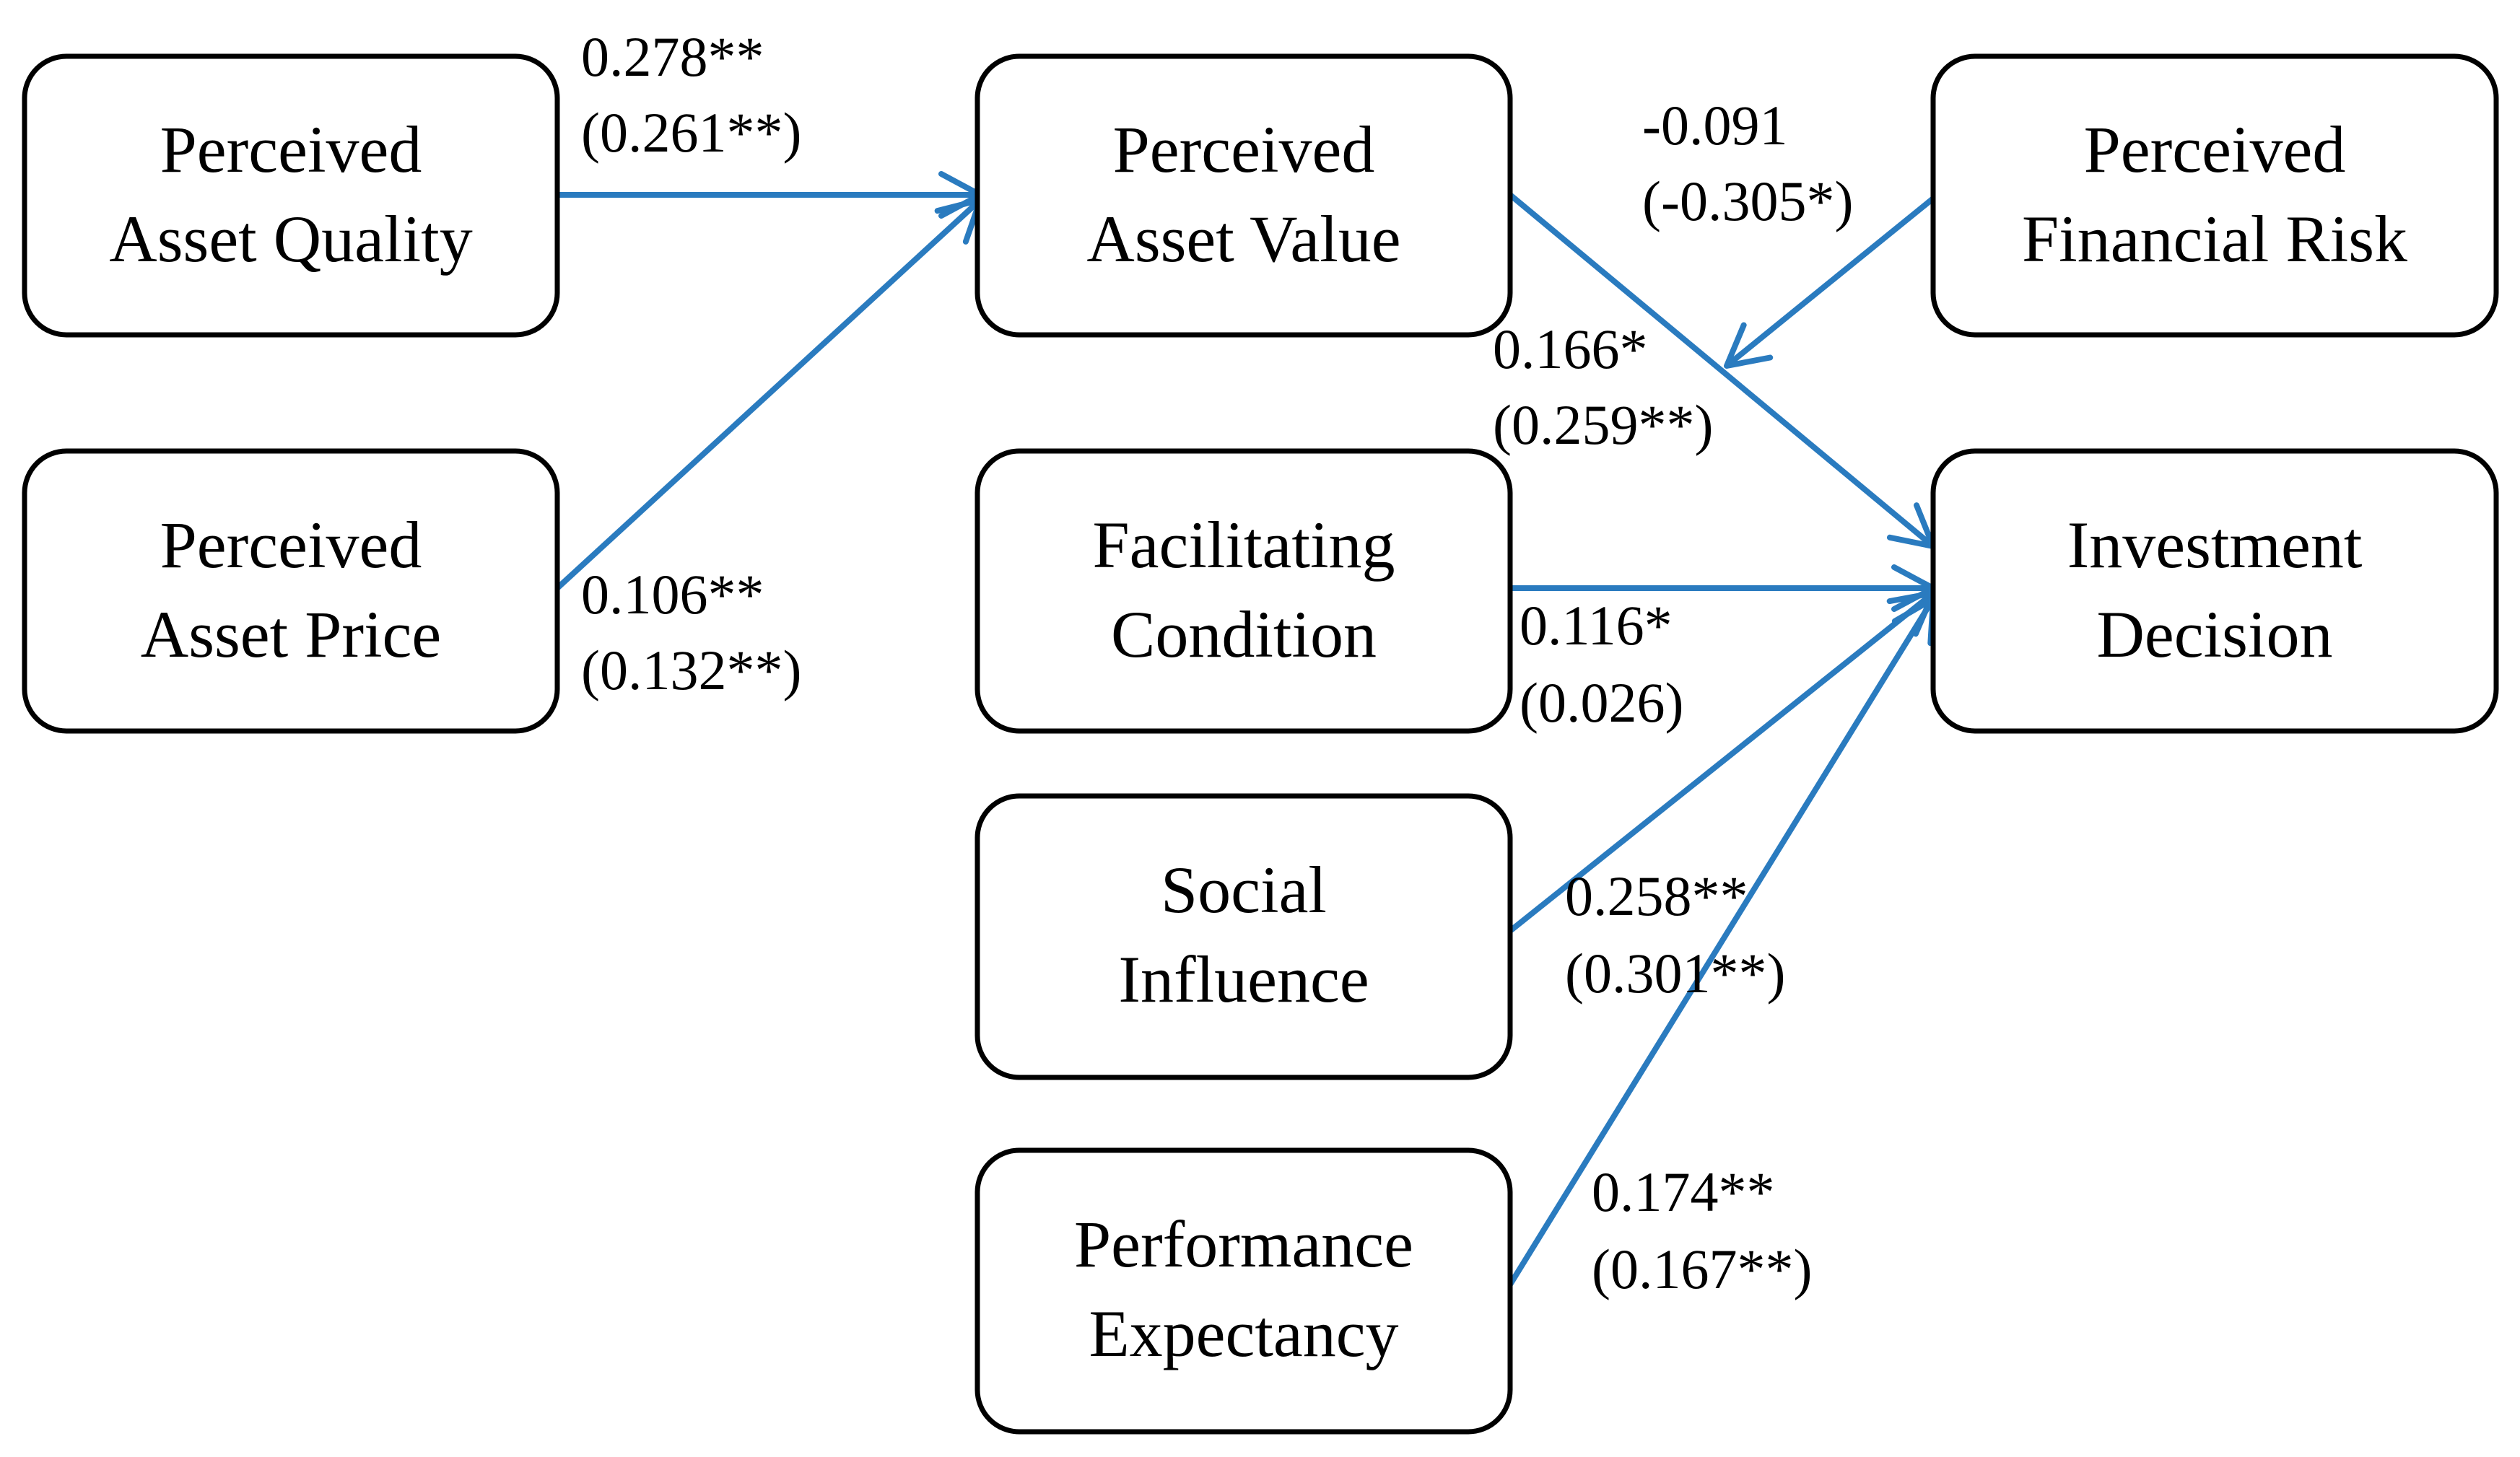 The width and height of the screenshot is (2520, 1457). I want to click on svg-text: (0.167**), so click(1702, 1269).